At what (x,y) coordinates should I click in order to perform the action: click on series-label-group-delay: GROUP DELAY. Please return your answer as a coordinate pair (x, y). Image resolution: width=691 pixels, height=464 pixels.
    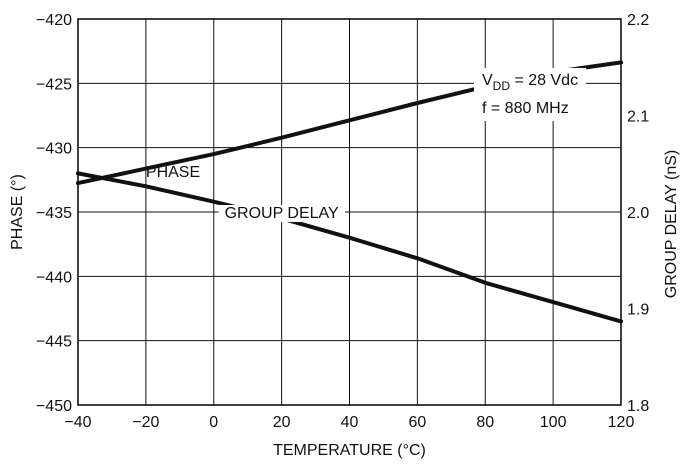
    Looking at the image, I should click on (282, 213).